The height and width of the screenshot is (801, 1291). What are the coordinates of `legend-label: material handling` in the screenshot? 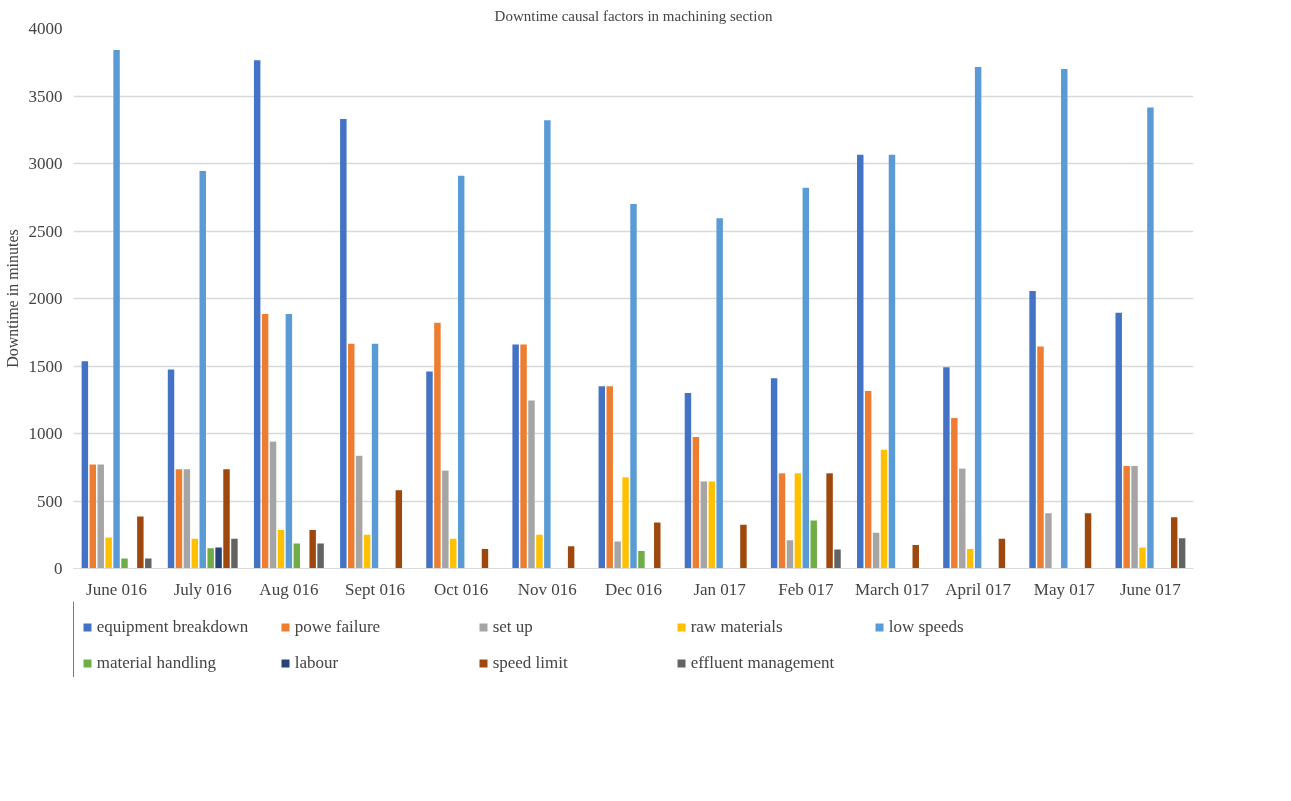 It's located at (157, 663).